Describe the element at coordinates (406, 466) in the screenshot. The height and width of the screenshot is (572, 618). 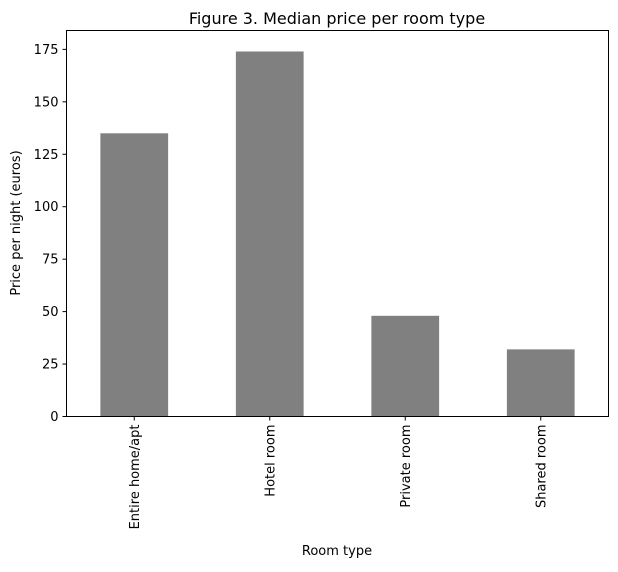
I see `x-tick-label-2: Private room` at that location.